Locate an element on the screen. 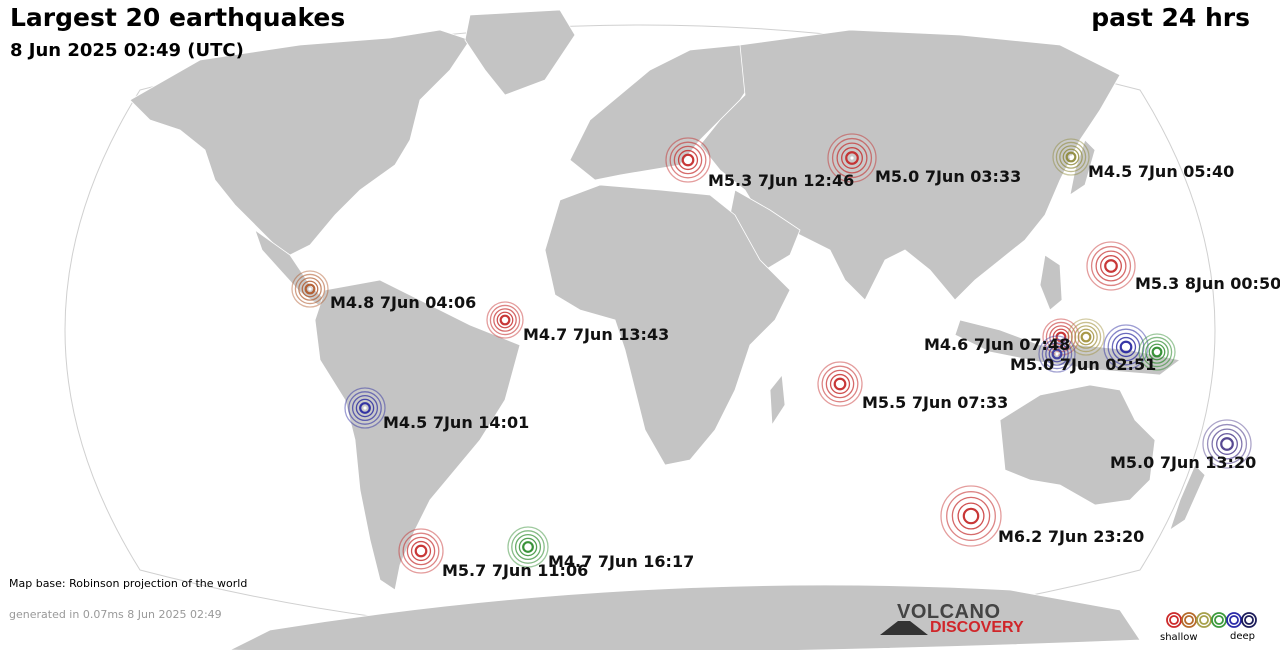  time-period: past 24 hrs is located at coordinates (1170, 17).